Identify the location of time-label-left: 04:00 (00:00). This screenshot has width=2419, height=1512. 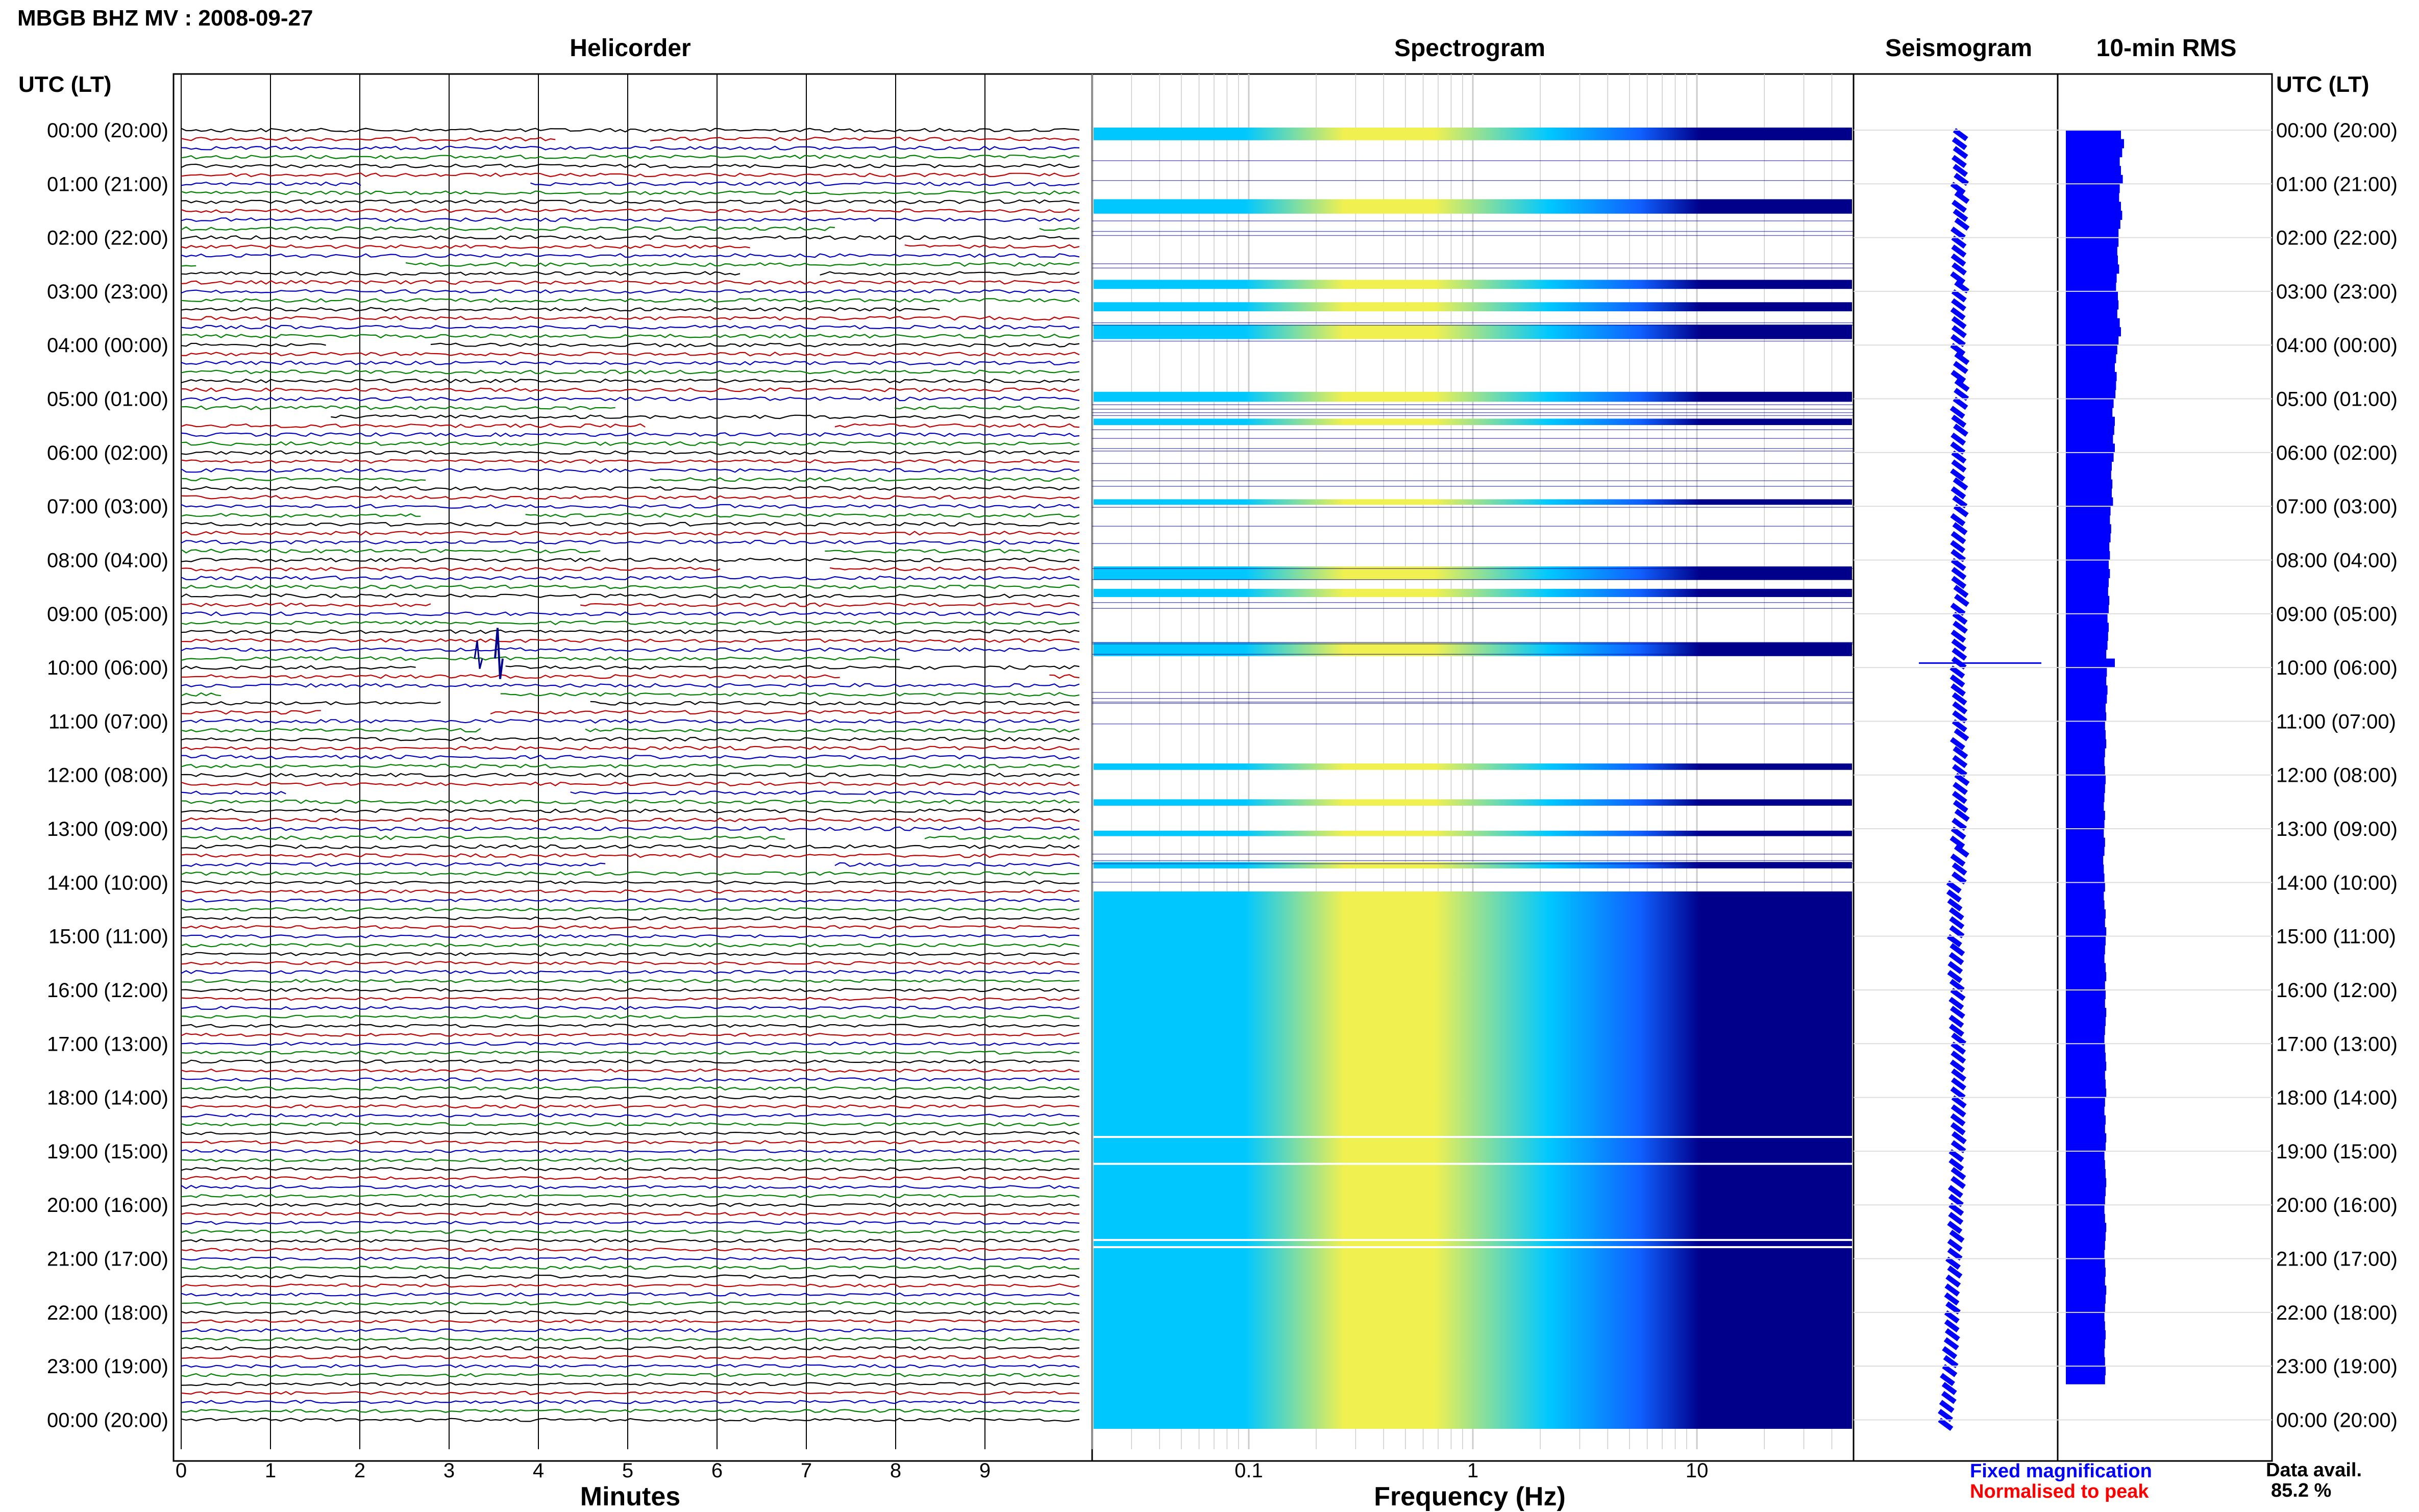
(107, 345).